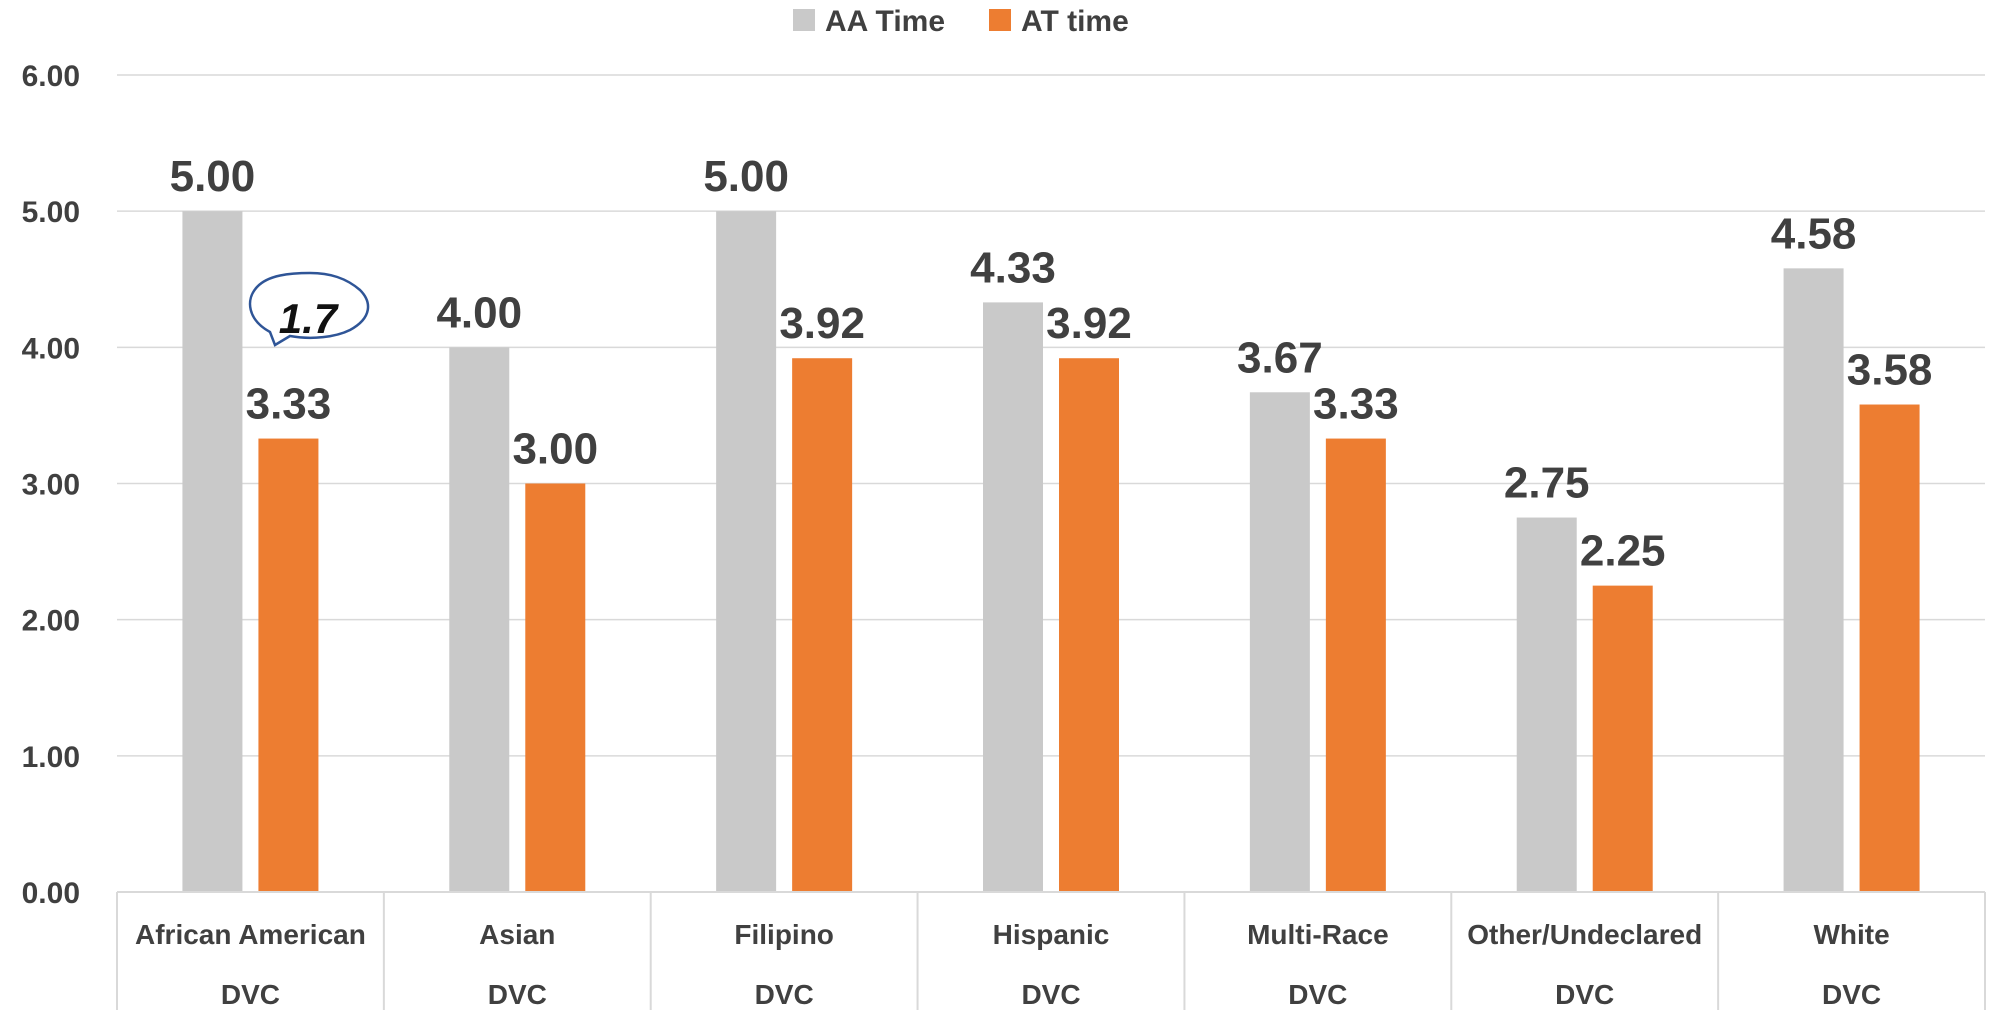 This screenshot has width=1993, height=1010. Describe the element at coordinates (479, 619) in the screenshot. I see `bar-aa-time-asian` at that location.